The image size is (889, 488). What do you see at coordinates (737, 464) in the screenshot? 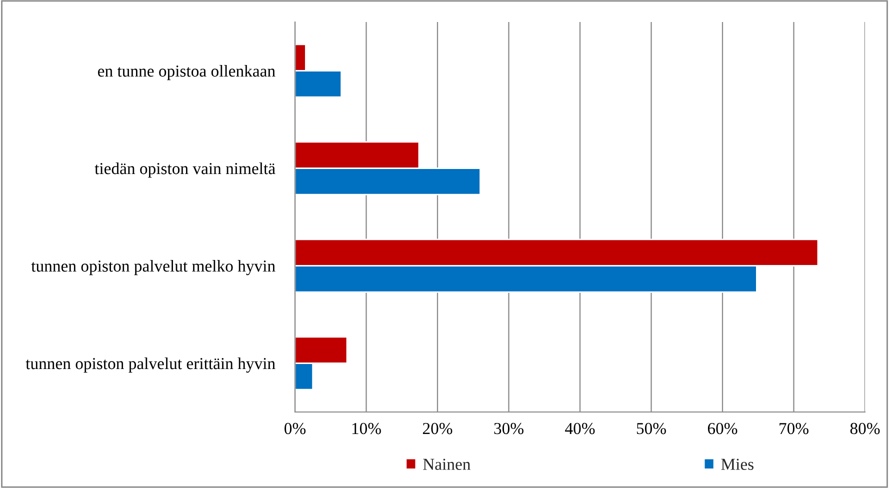
I see `legend-label: Mies` at bounding box center [737, 464].